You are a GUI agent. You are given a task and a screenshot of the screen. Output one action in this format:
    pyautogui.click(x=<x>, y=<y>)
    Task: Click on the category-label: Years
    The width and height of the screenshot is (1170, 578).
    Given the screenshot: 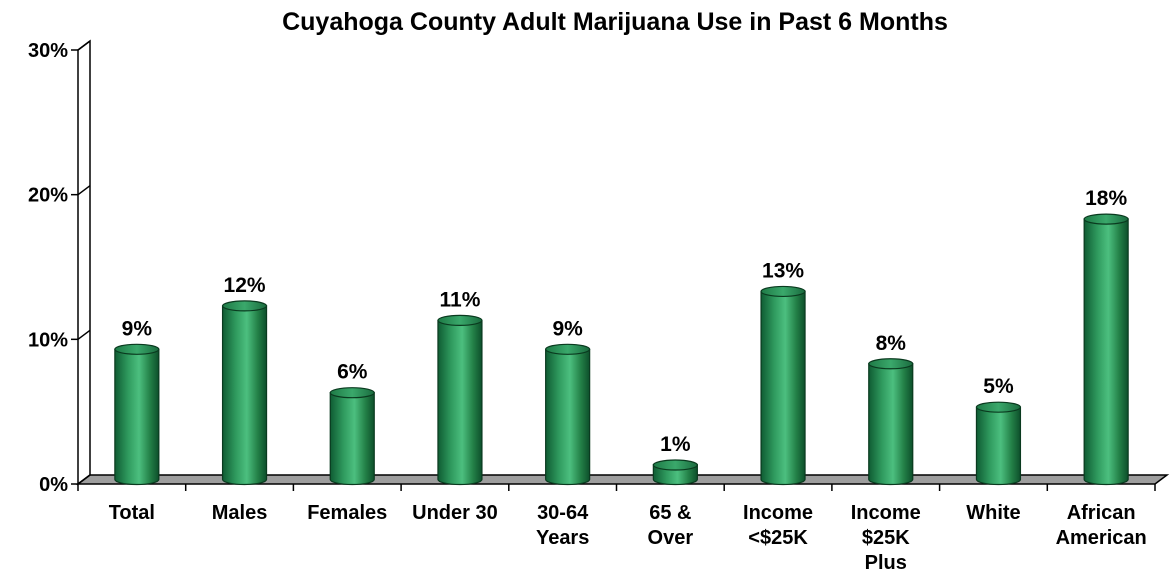 What is the action you would take?
    pyautogui.click(x=562, y=538)
    